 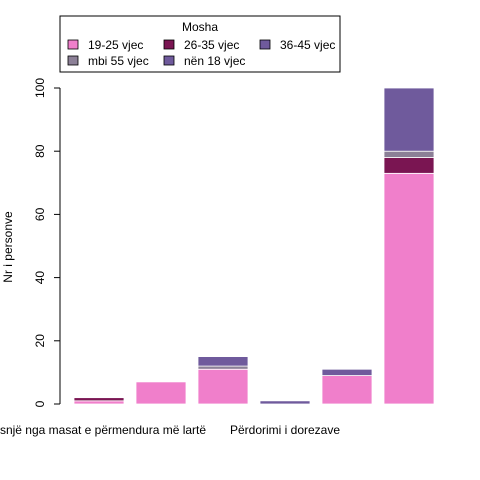 I want to click on legend-entry-label: mbi 55 vjec, so click(x=118, y=61).